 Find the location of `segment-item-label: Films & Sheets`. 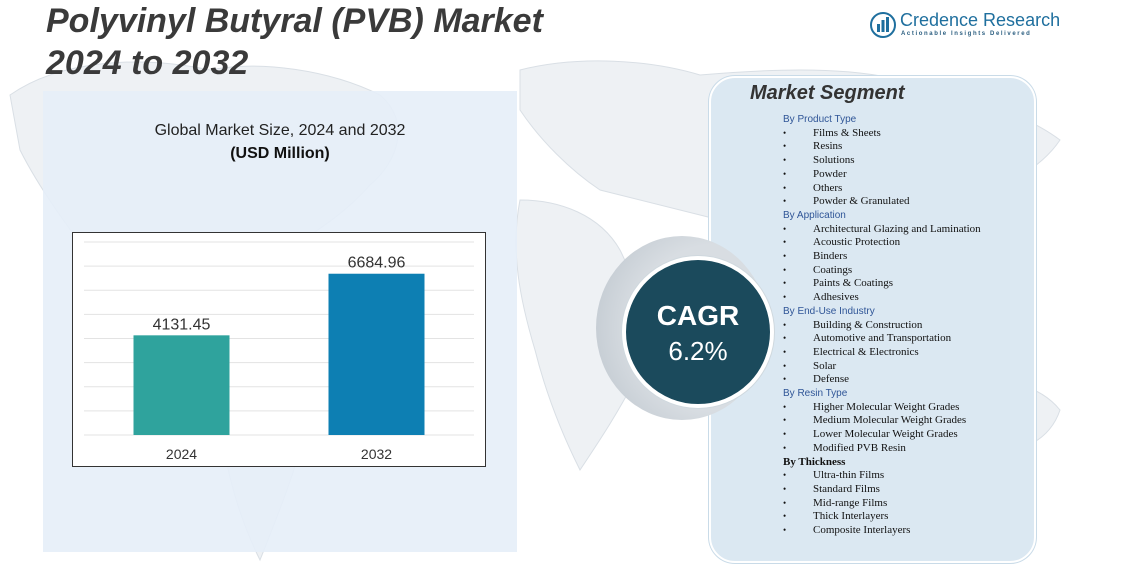

segment-item-label: Films & Sheets is located at coordinates (847, 132).